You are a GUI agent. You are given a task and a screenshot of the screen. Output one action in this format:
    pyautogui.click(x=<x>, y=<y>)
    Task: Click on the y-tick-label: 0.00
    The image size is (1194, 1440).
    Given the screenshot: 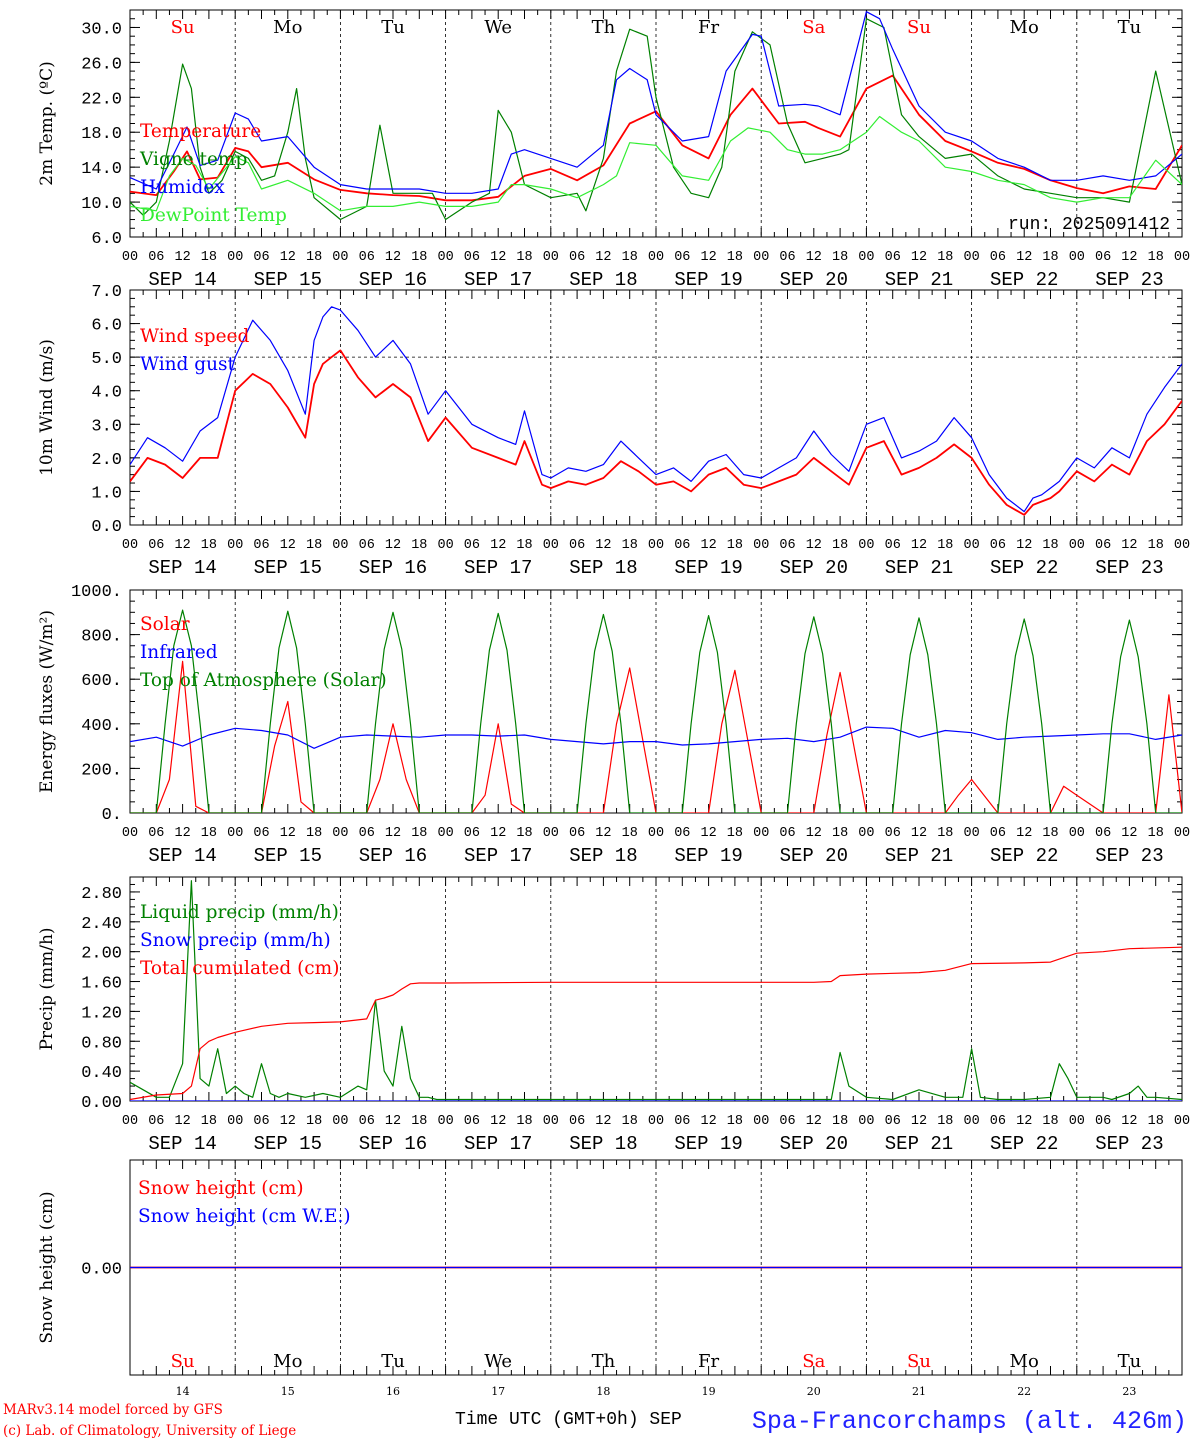 What is the action you would take?
    pyautogui.click(x=101, y=1270)
    